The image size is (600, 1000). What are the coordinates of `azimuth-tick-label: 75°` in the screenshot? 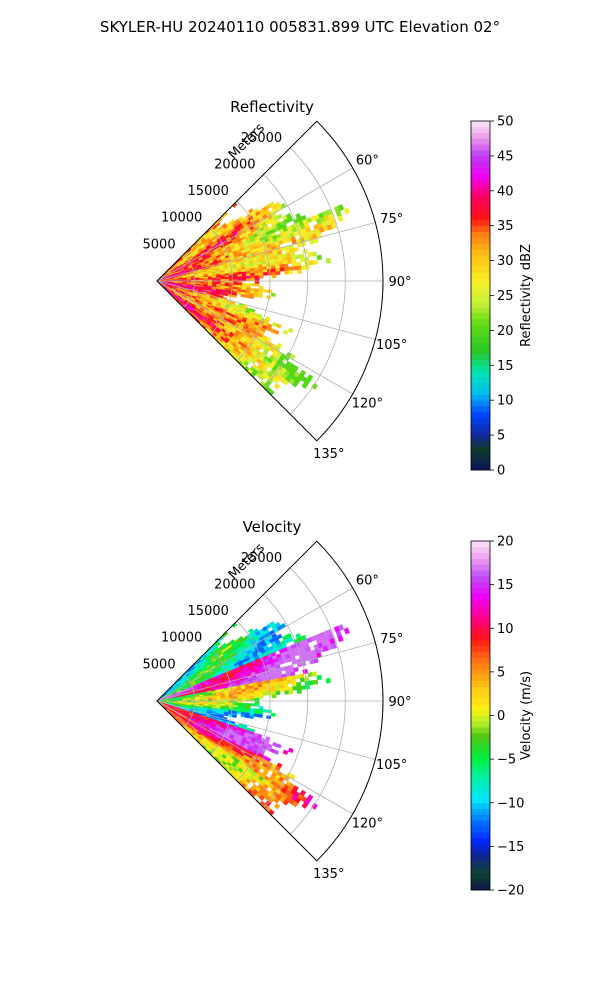 It's located at (391, 219).